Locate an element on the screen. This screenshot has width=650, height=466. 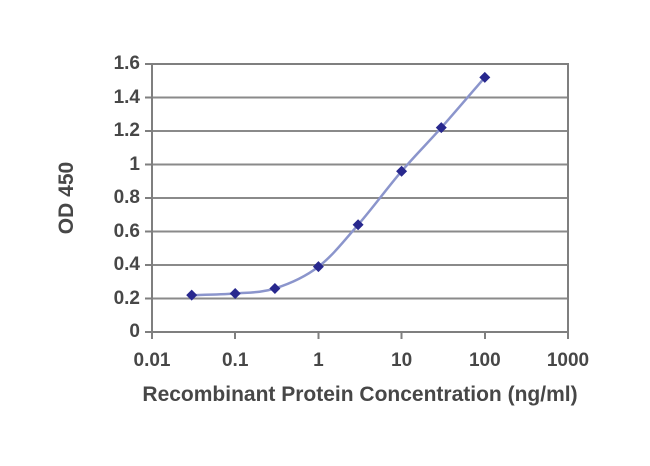
y-tick-label: 0.2 is located at coordinates (126, 298).